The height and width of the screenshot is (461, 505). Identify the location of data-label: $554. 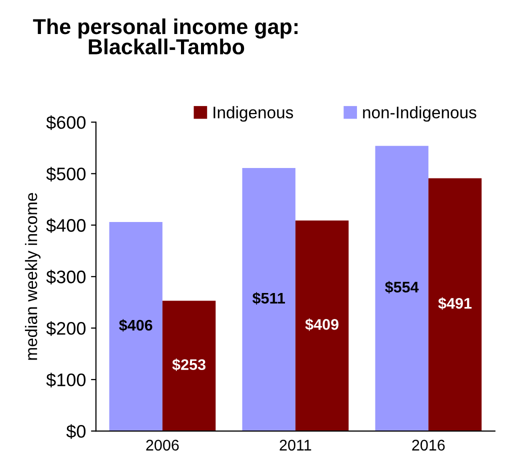
(402, 287).